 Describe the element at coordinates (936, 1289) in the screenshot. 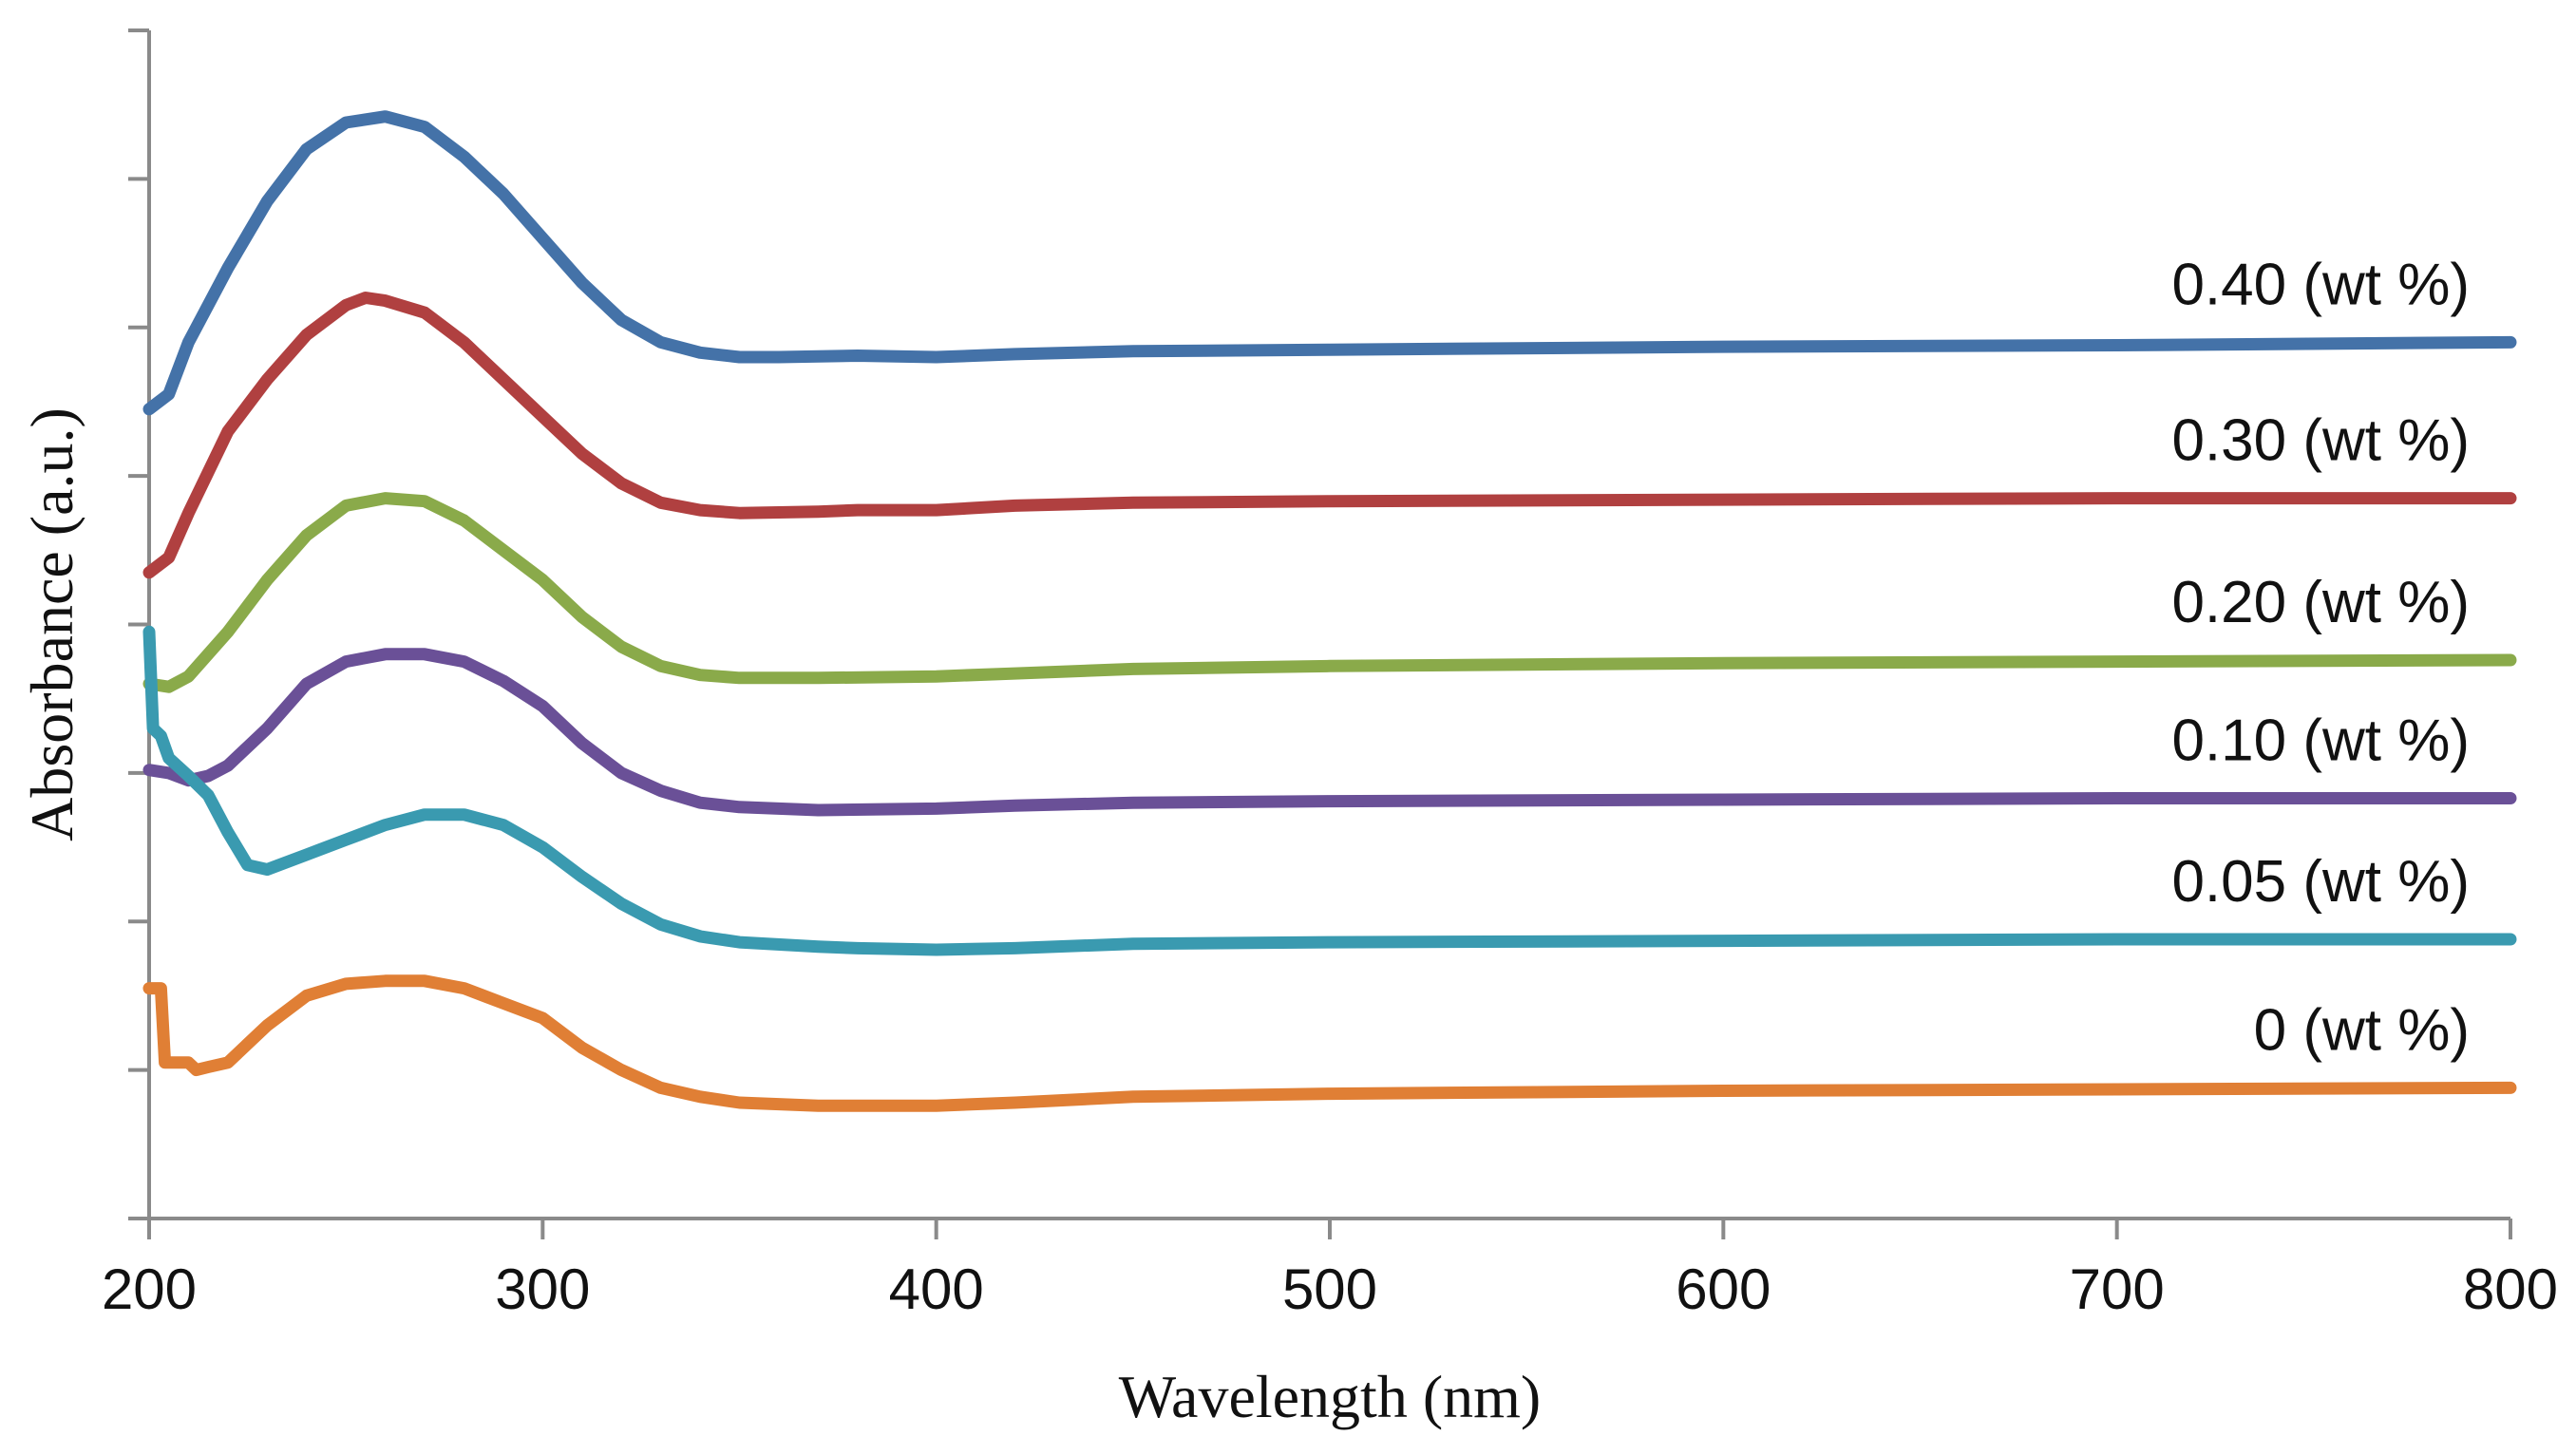

I see `x-tick-label: 400` at that location.